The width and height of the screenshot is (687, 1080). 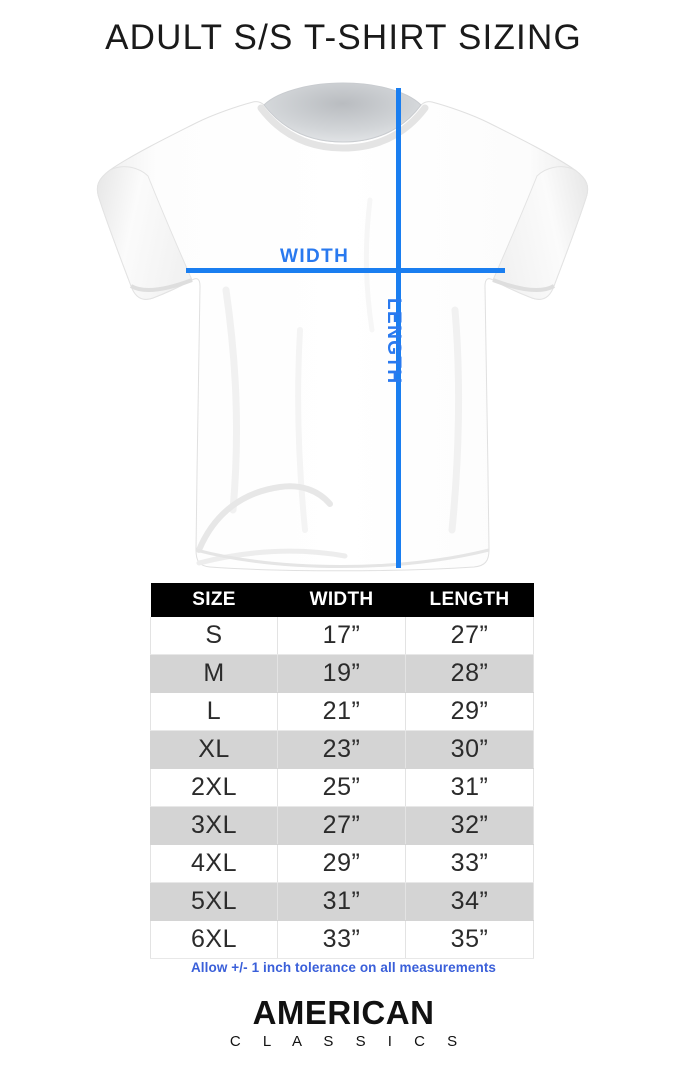 I want to click on cell-length: 35”, so click(x=469, y=939).